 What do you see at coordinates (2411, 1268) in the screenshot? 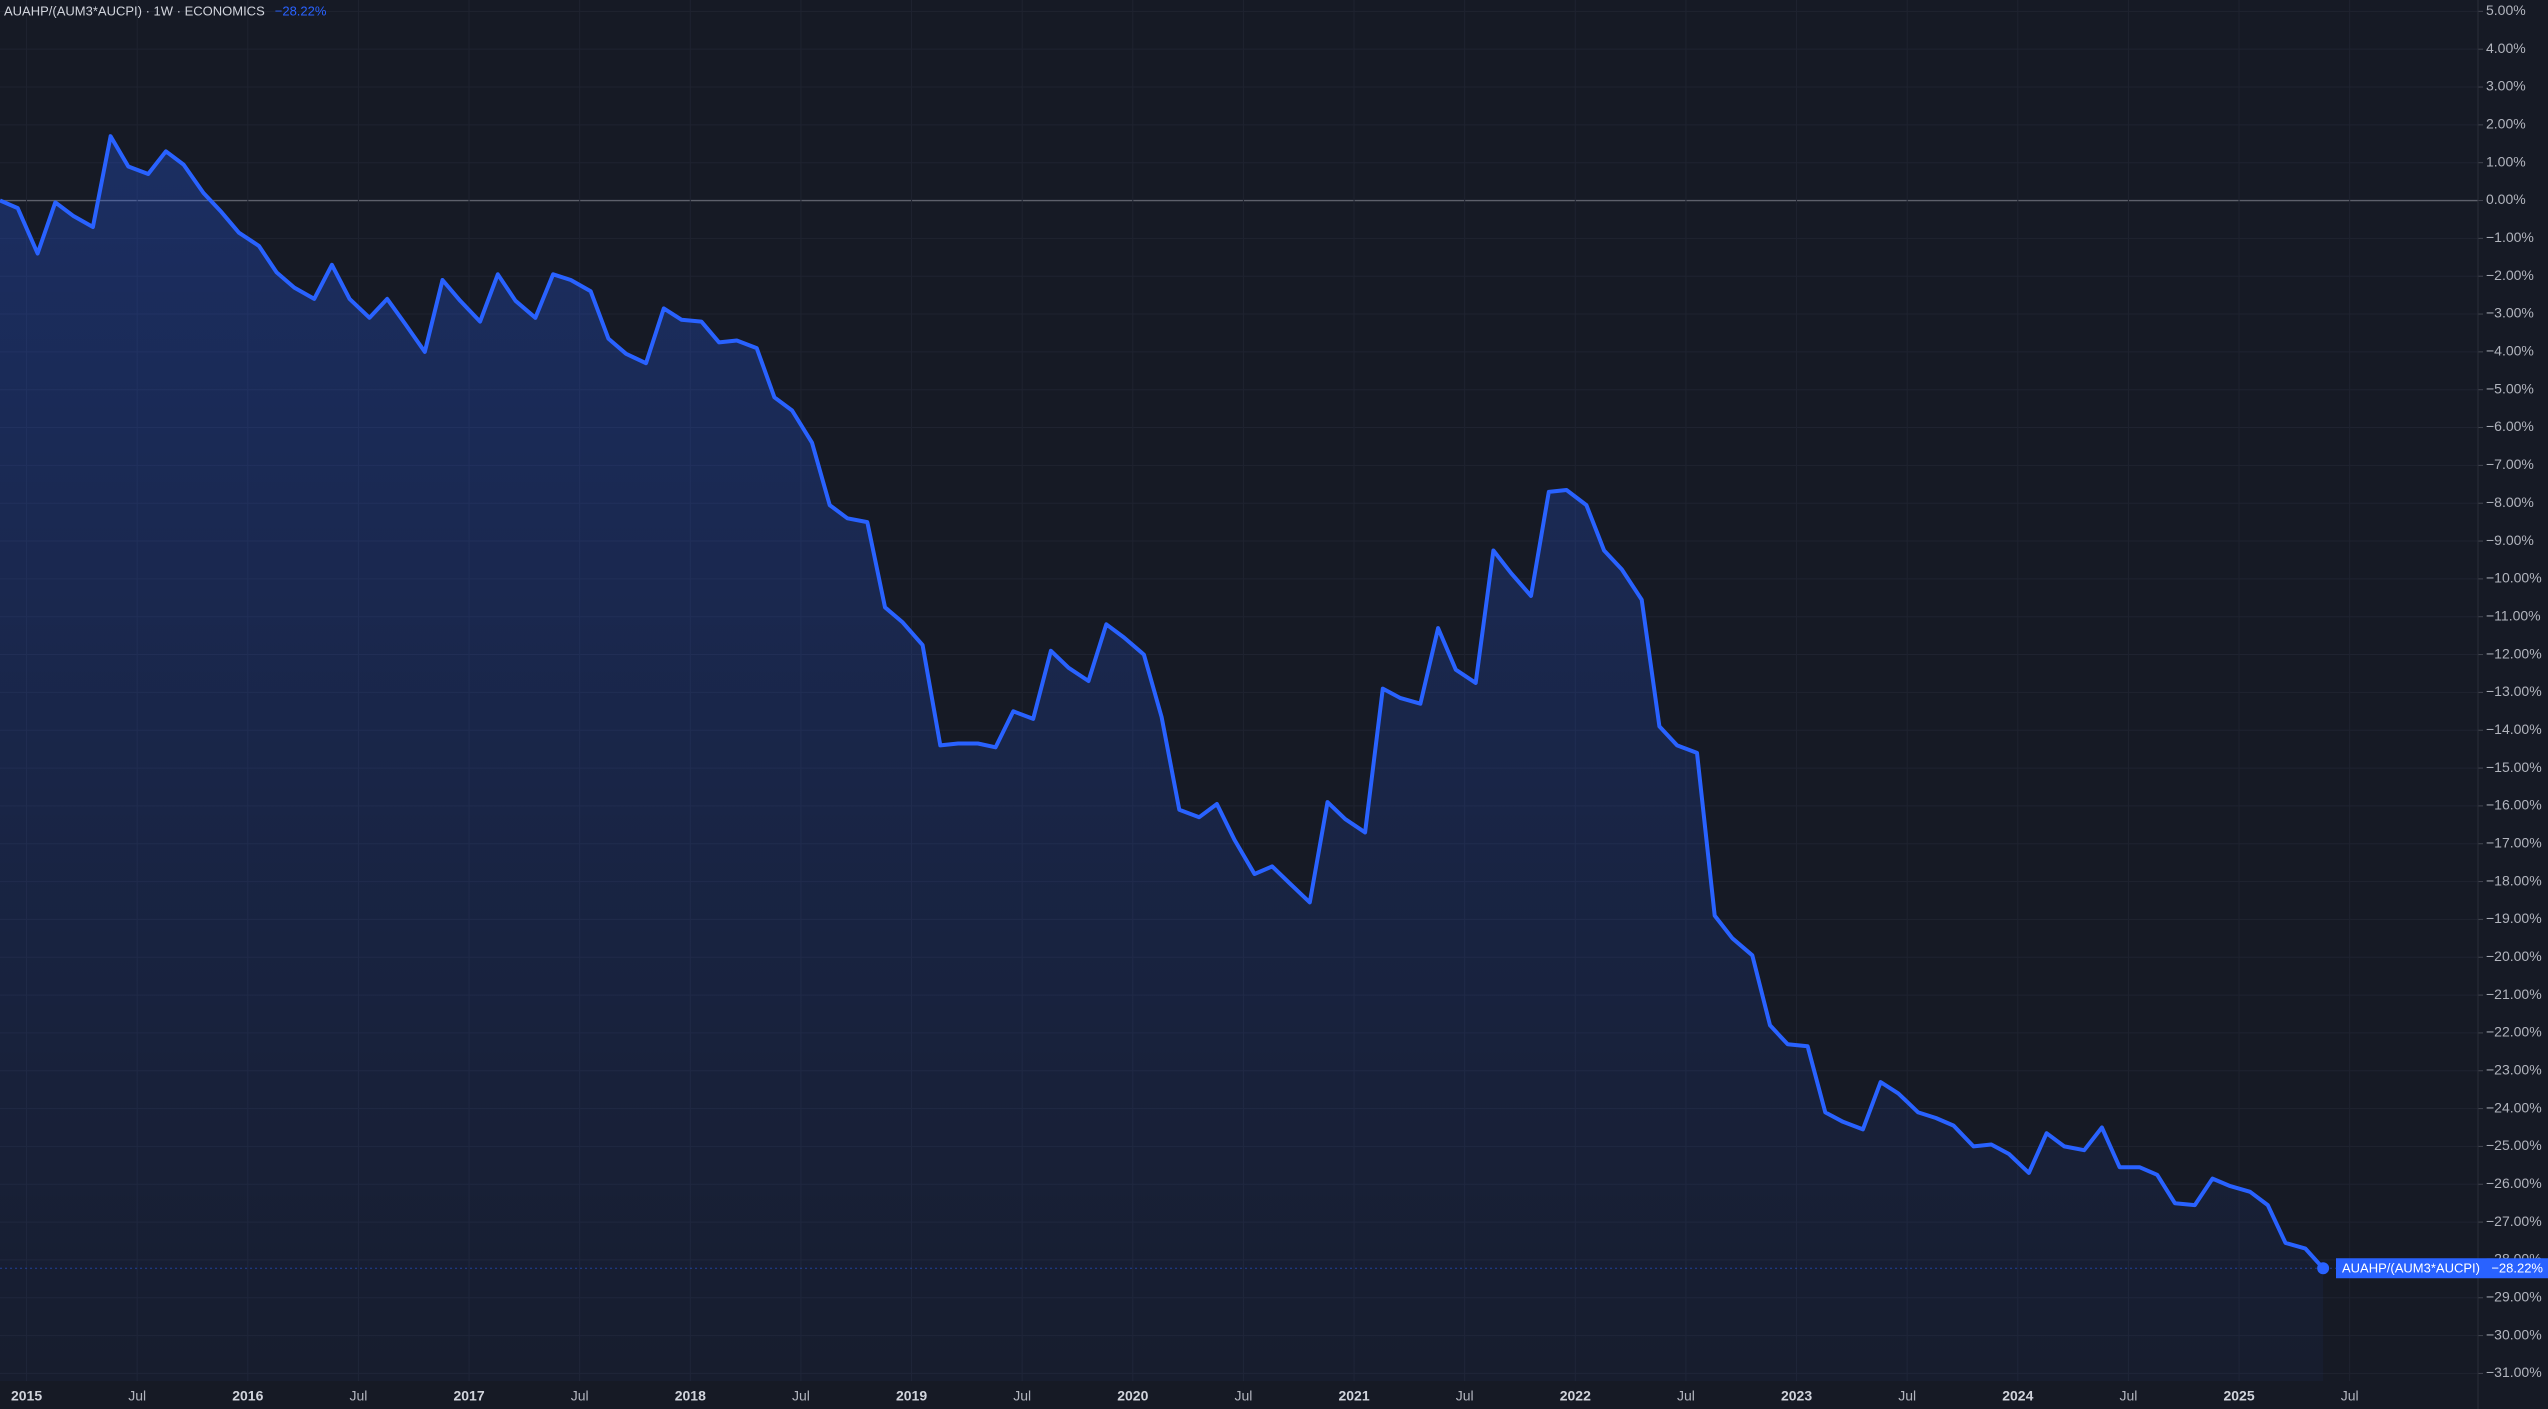
I see `tag-series-name: AUAHP/(AUM3*AUCPI)` at bounding box center [2411, 1268].